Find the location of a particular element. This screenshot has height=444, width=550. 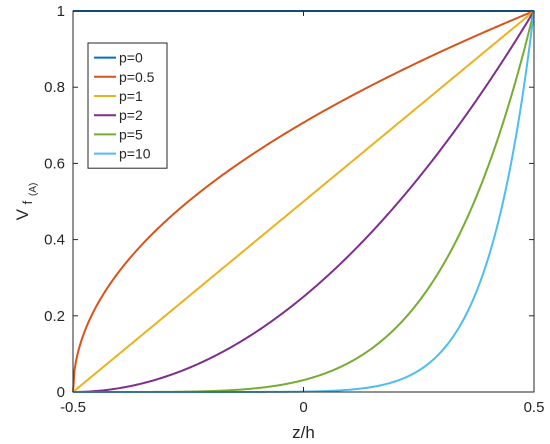

legend-label: p=5 is located at coordinates (131, 134).